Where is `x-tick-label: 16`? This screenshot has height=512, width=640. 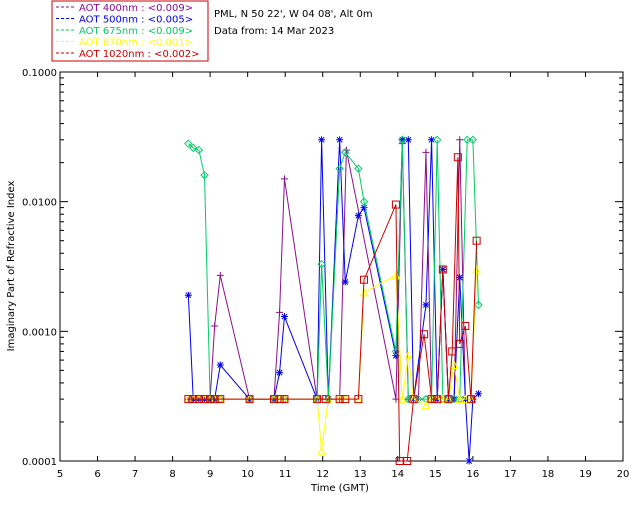
x-tick-label: 16 is located at coordinates (472, 474).